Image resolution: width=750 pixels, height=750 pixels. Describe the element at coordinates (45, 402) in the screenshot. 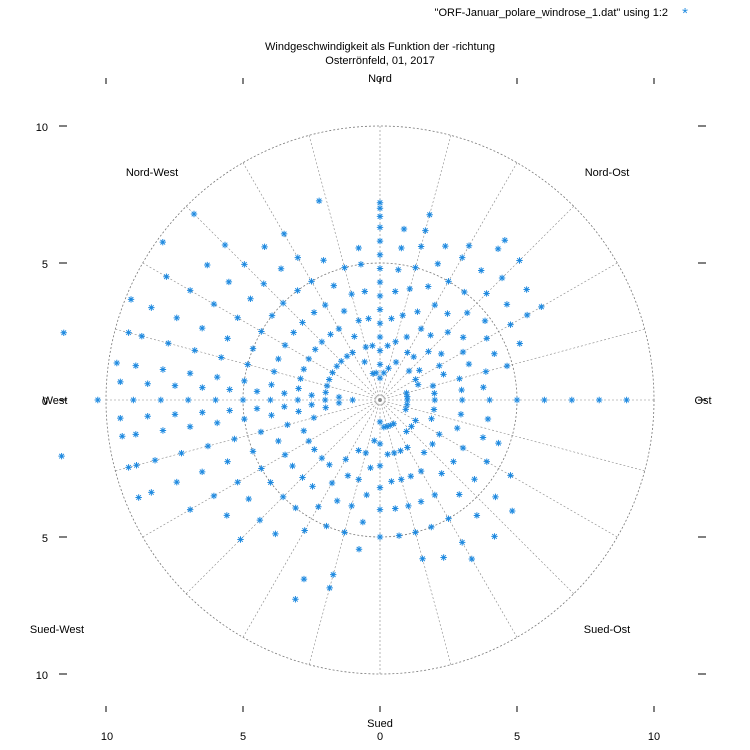

I see `y-tick-label: 0` at that location.